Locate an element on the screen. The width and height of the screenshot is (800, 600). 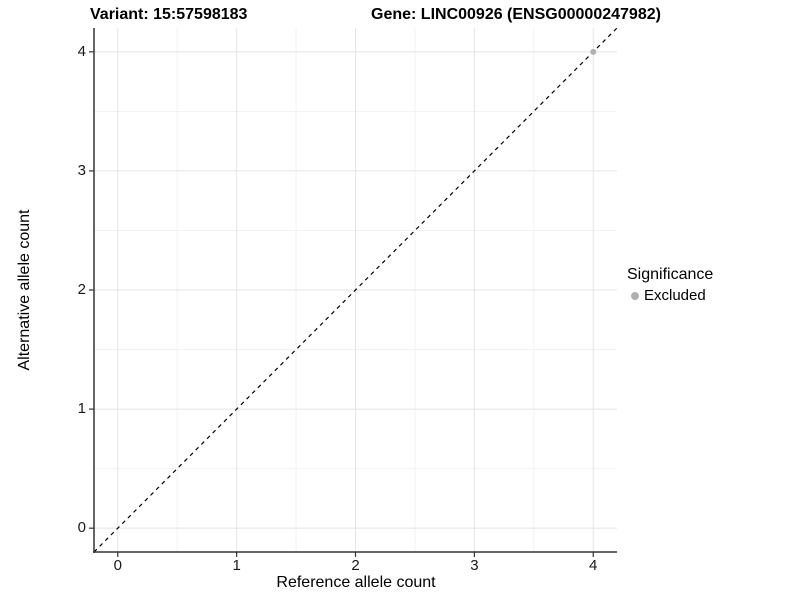
plot-title-gene: Gene: LINC00926 (ENSG00000247982) is located at coordinates (516, 14).